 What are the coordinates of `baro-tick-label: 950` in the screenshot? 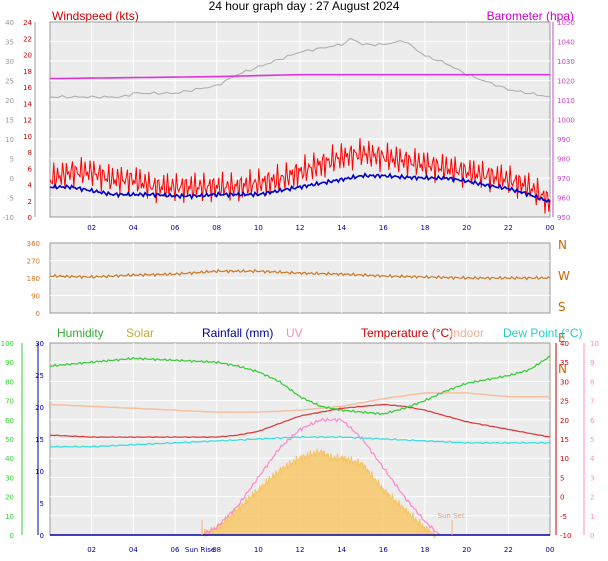 It's located at (563, 218).